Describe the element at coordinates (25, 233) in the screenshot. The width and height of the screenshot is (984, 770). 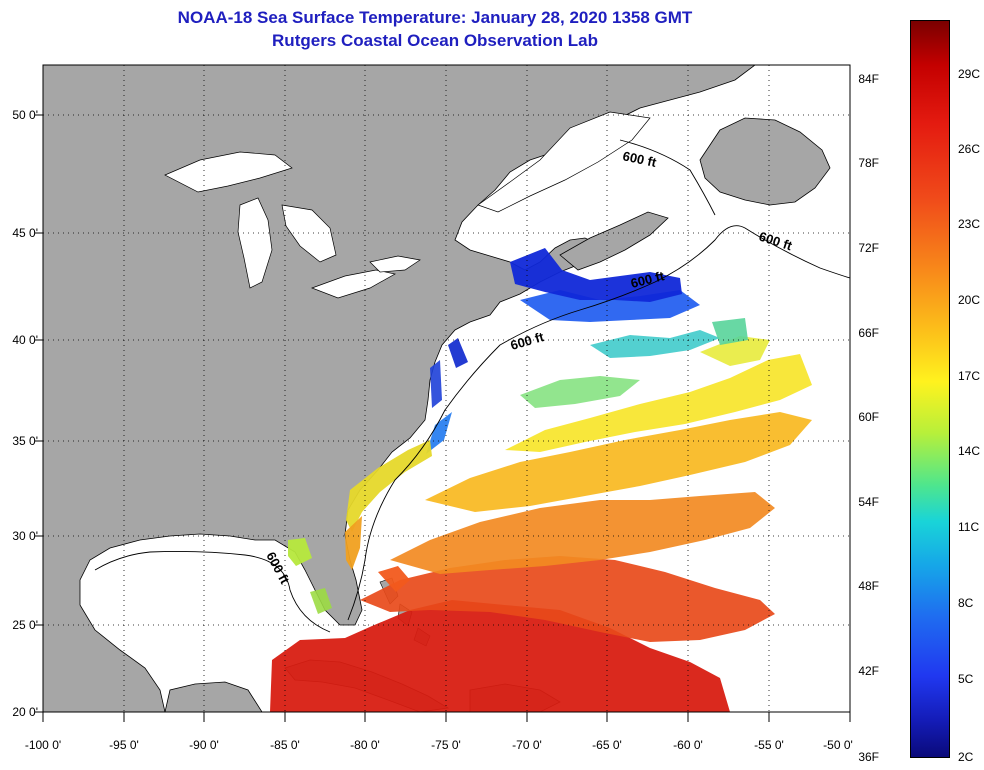
I see `lat-label: 45 0'` at that location.